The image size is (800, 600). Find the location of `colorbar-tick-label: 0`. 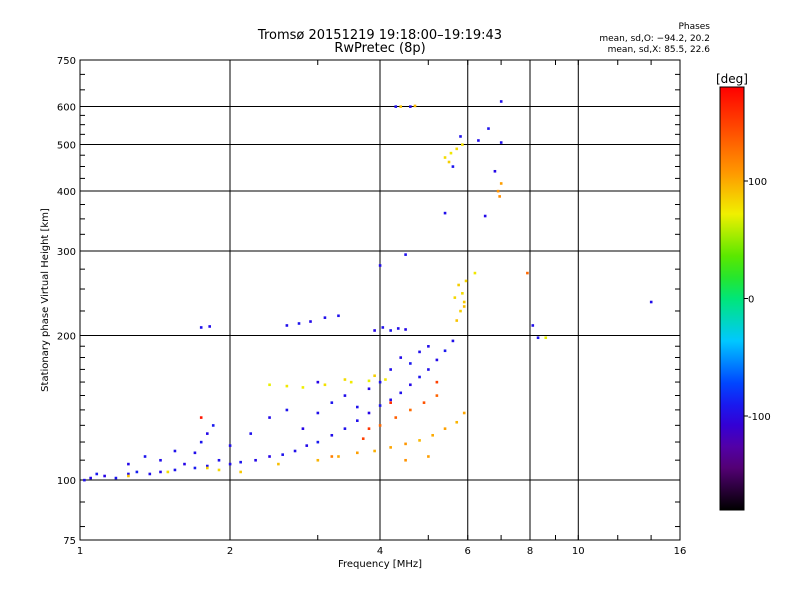

colorbar-tick-label: 0 is located at coordinates (751, 300).